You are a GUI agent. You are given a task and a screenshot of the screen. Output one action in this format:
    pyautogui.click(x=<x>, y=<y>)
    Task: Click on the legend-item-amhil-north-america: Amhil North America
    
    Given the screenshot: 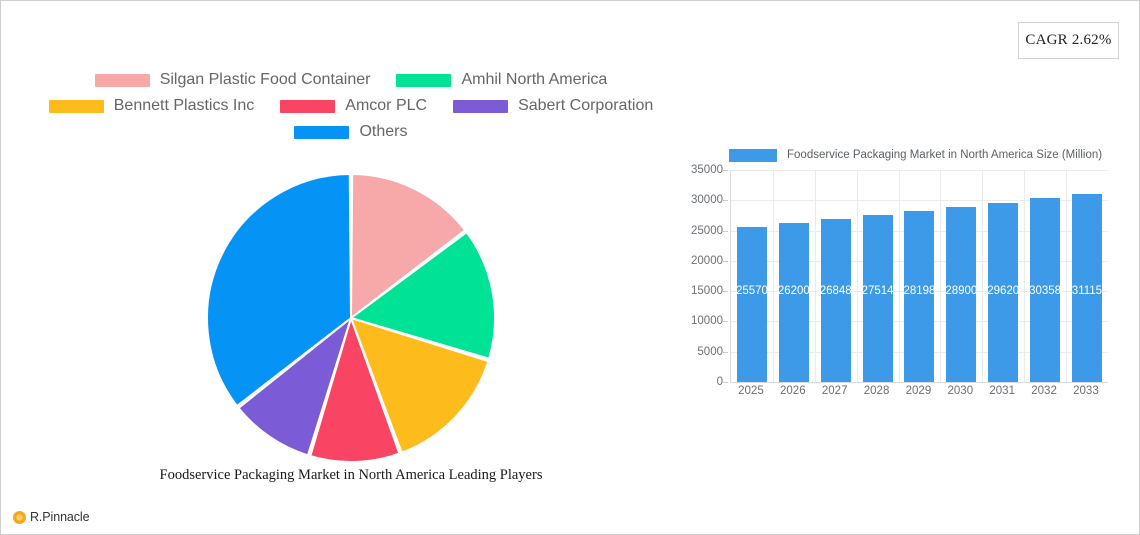 What is the action you would take?
    pyautogui.click(x=501, y=80)
    